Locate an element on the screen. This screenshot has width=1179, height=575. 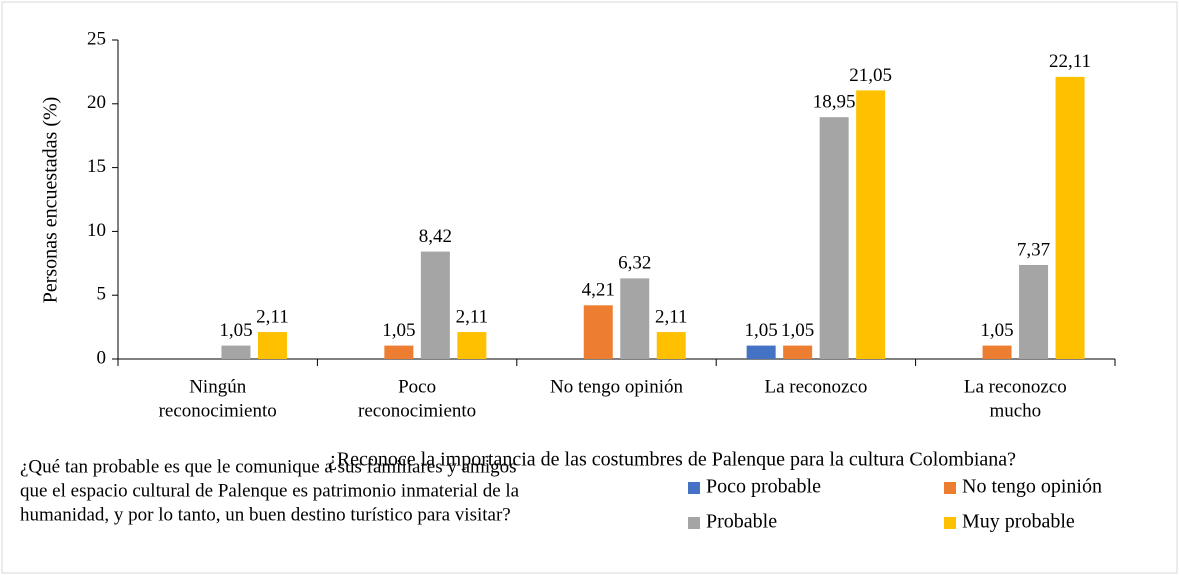
data-label: 8,42 is located at coordinates (435, 236).